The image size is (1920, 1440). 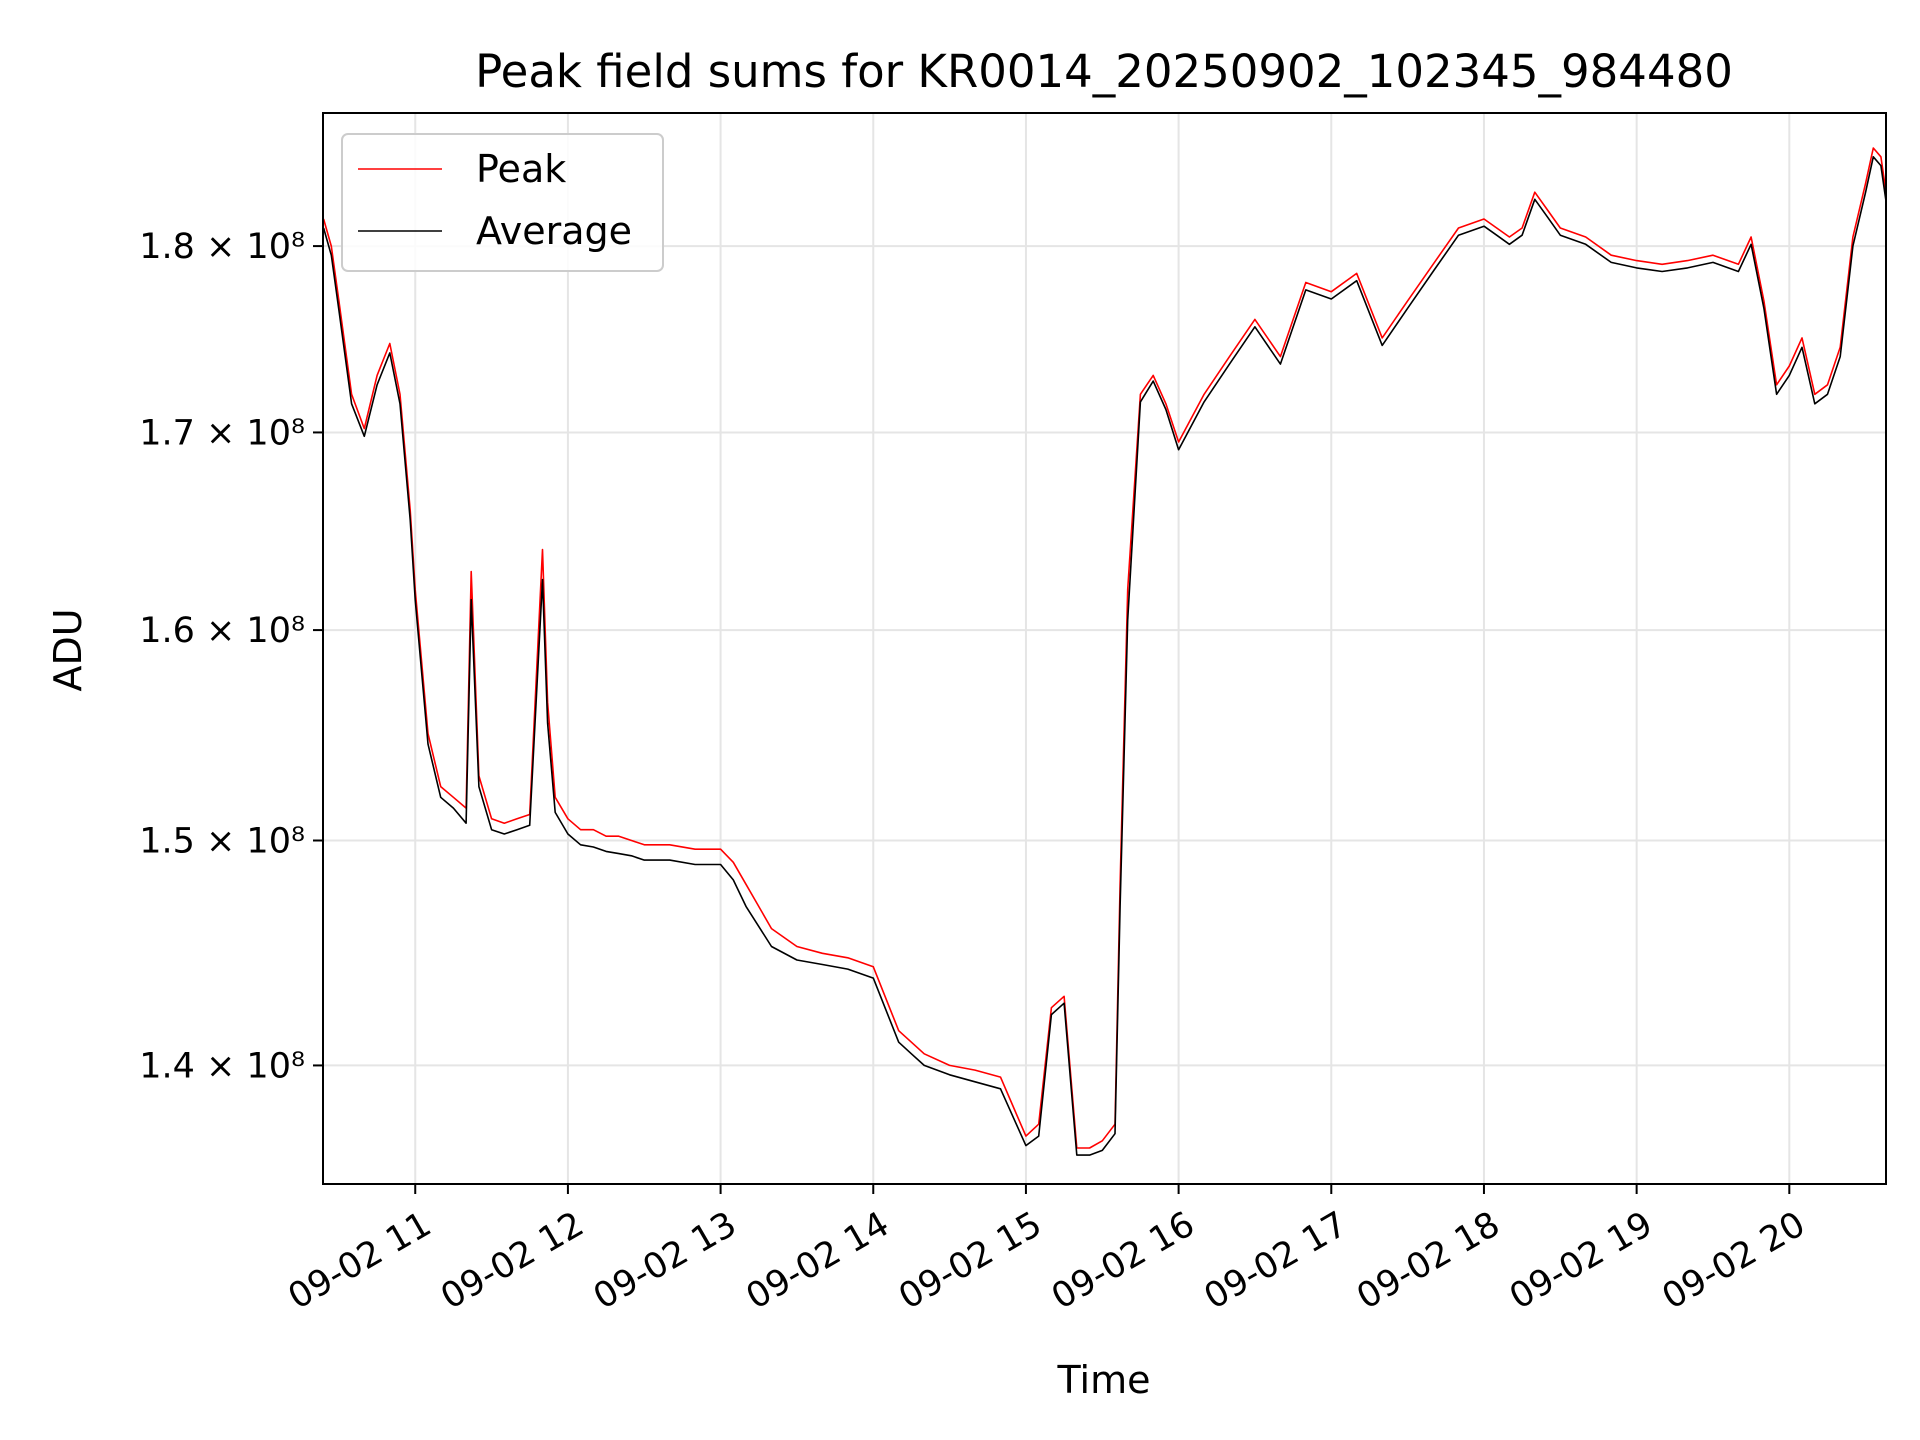 I want to click on legend: Peak Average, so click(x=502, y=202).